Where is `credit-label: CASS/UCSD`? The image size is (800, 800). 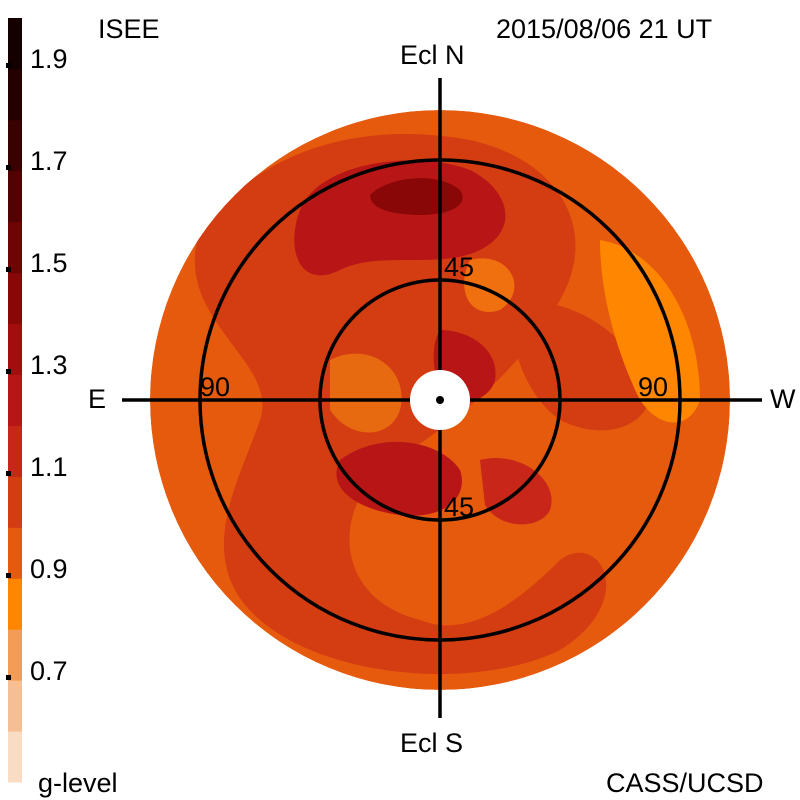
credit-label: CASS/UCSD is located at coordinates (685, 783).